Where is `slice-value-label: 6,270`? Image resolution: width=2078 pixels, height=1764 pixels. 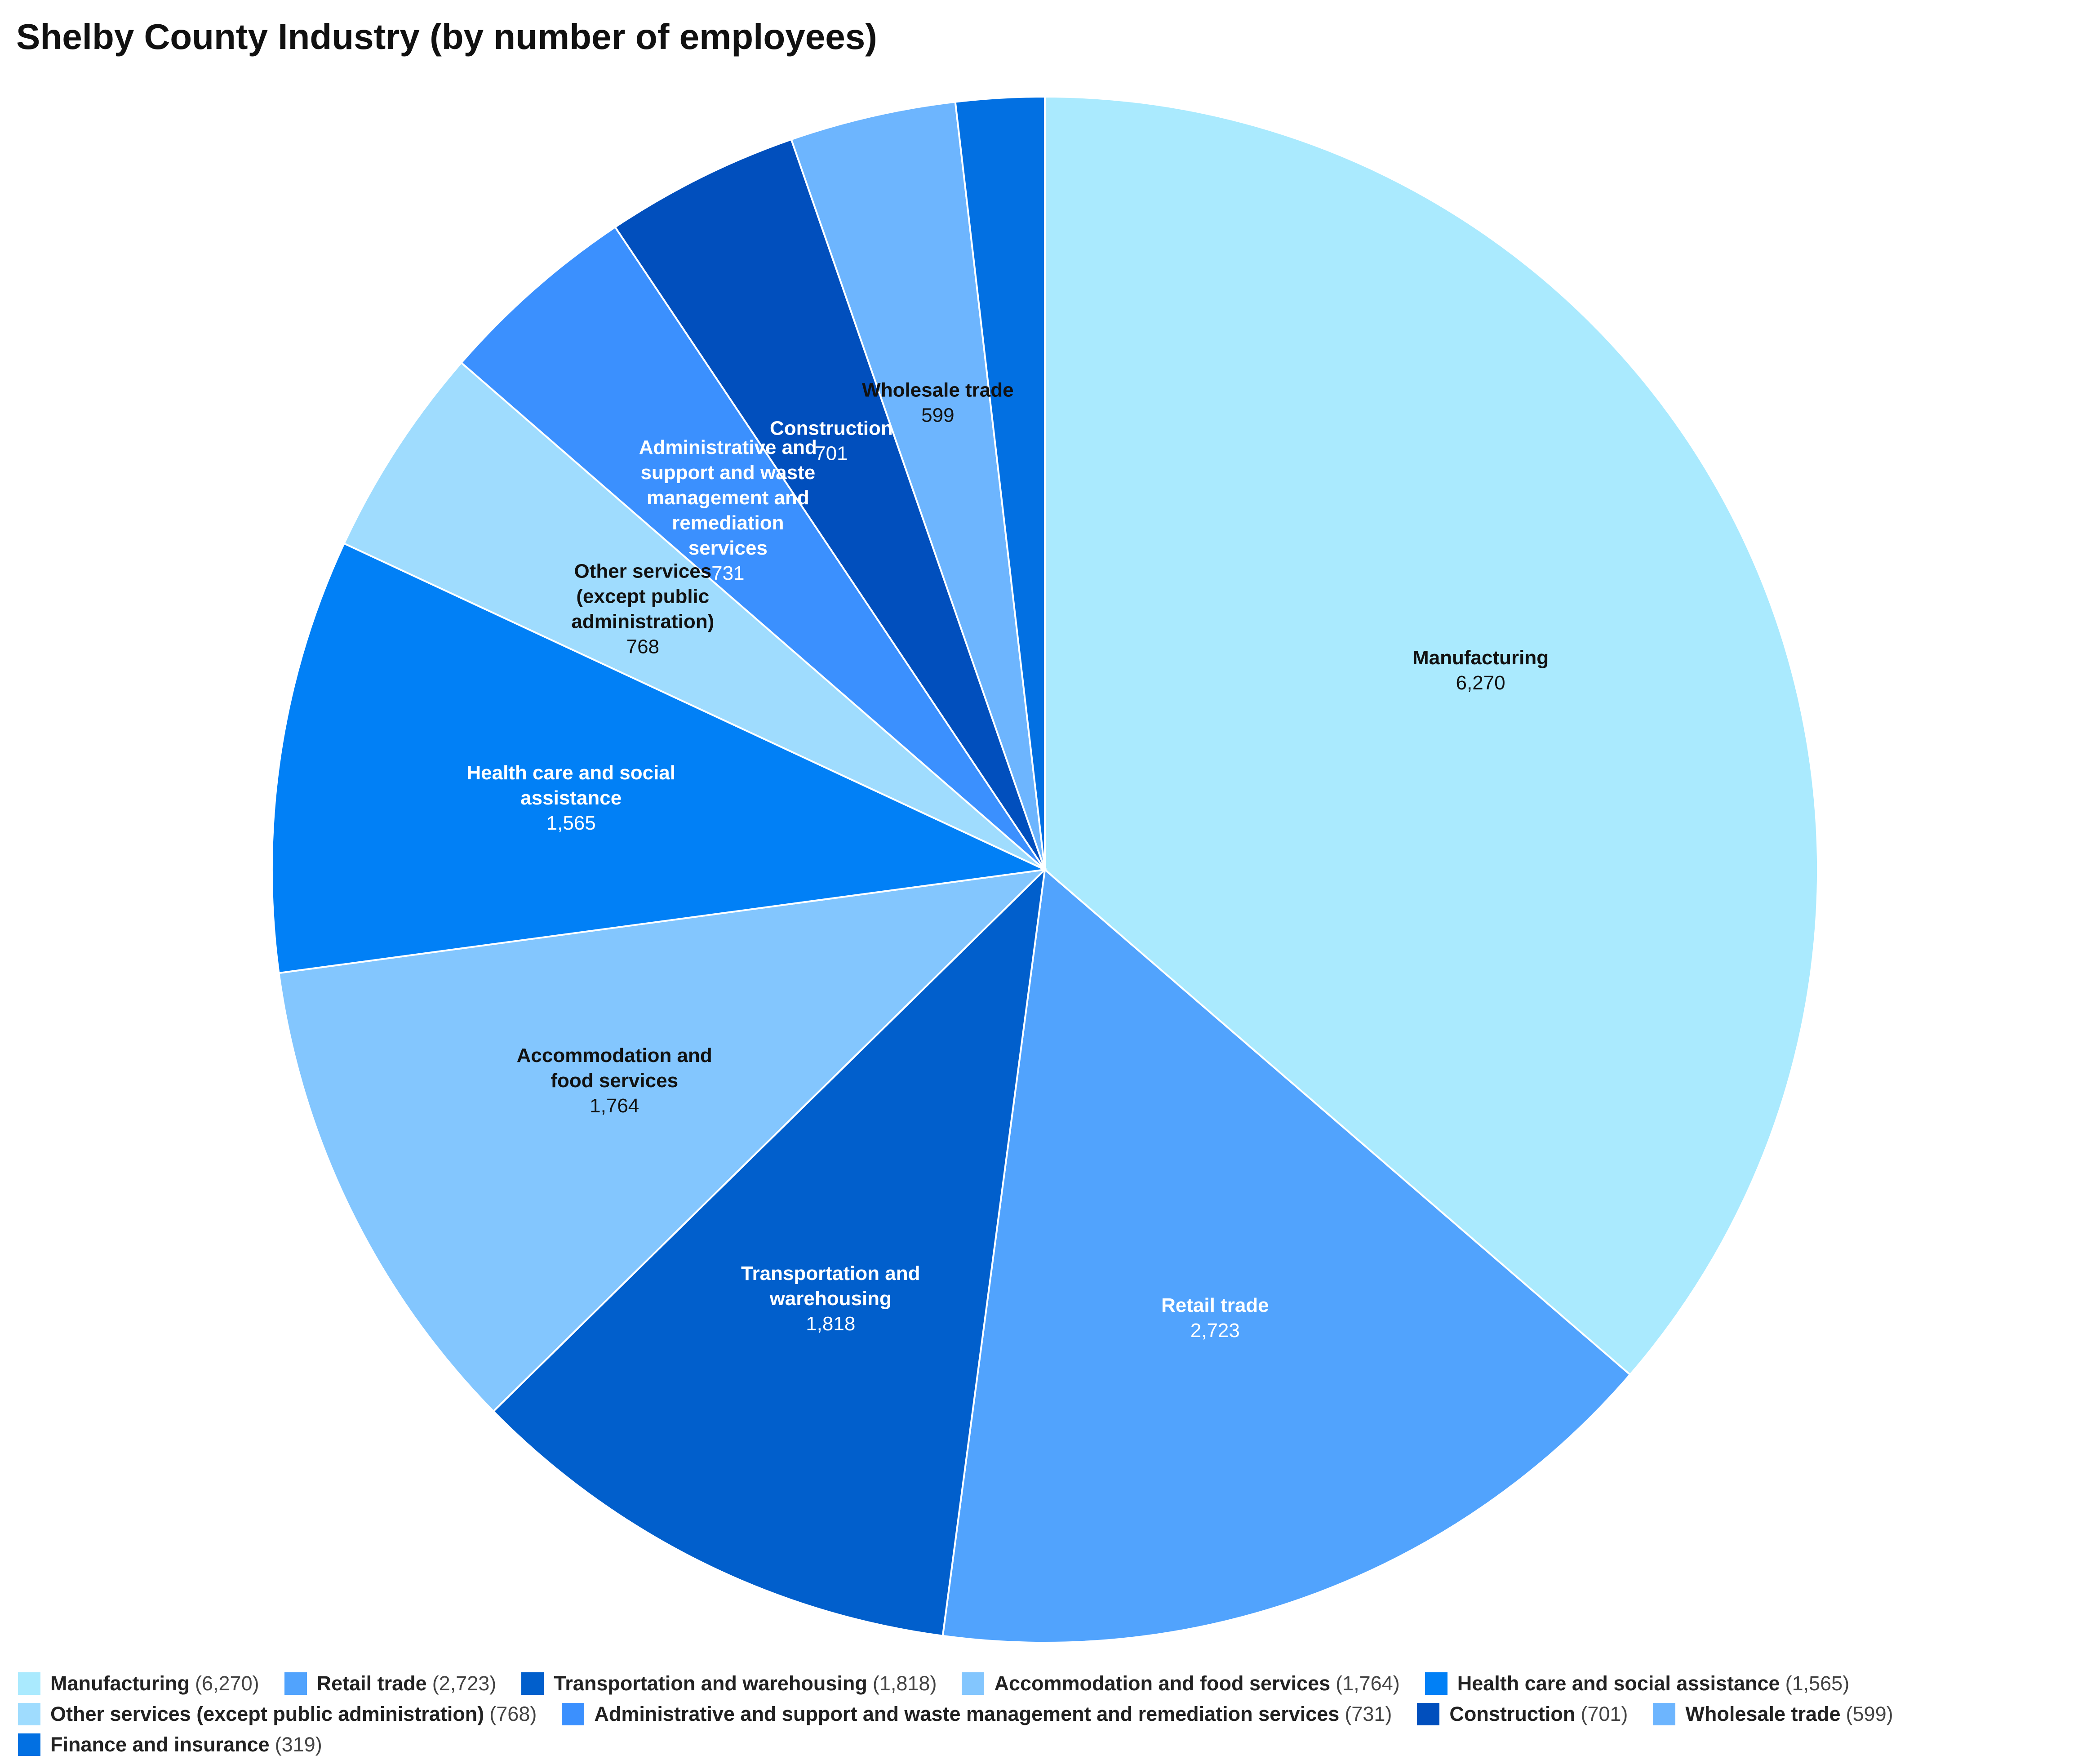 slice-value-label: 6,270 is located at coordinates (1480, 683).